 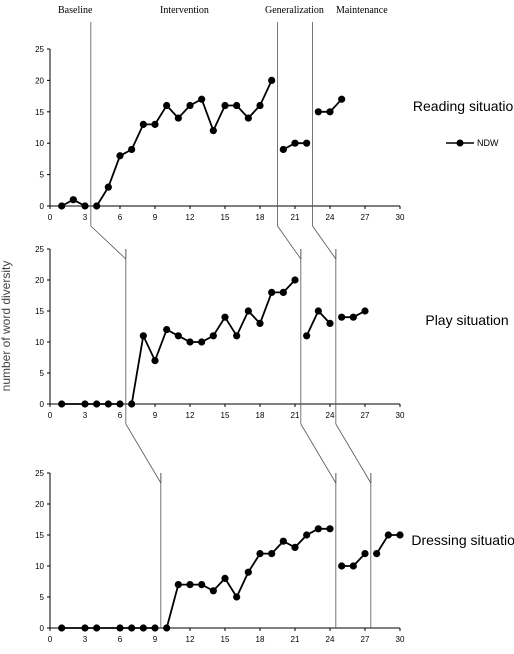 What do you see at coordinates (39, 112) in the screenshot?
I see `y-tick-label: 15` at bounding box center [39, 112].